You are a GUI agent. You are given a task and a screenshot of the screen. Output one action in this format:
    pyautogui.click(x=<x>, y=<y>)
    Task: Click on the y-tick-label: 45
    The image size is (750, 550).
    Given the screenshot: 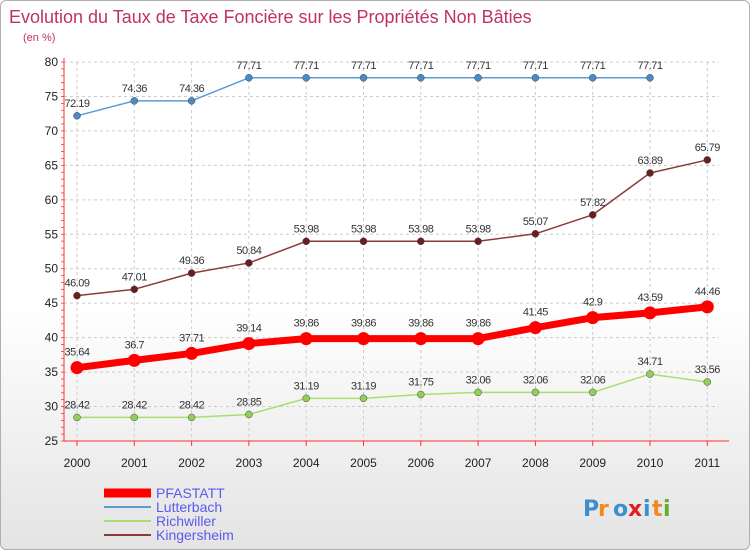 What is the action you would take?
    pyautogui.click(x=52, y=303)
    